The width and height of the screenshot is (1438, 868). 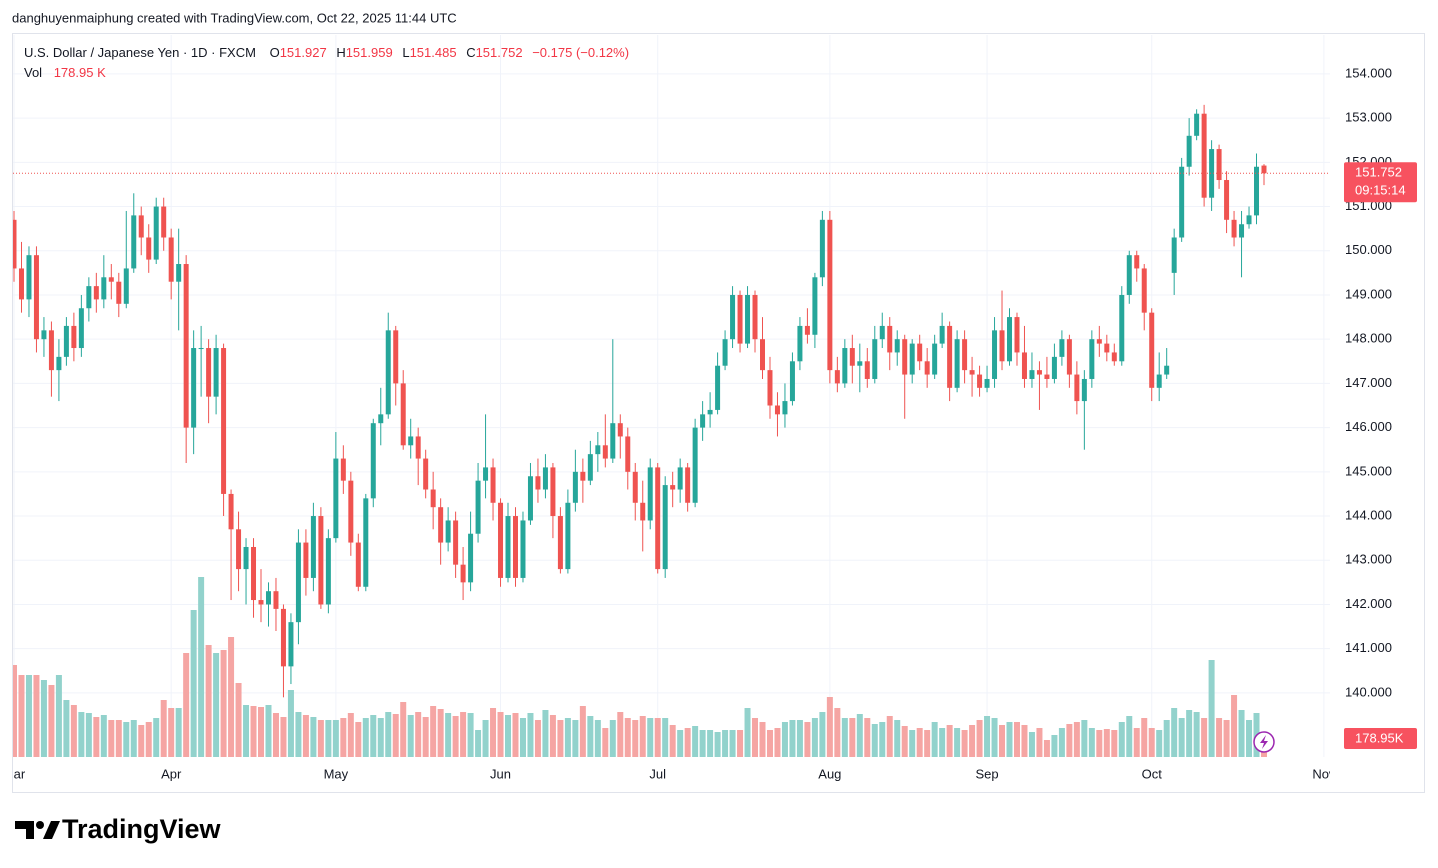 What do you see at coordinates (171, 773) in the screenshot?
I see `x-tick-label: Apr` at bounding box center [171, 773].